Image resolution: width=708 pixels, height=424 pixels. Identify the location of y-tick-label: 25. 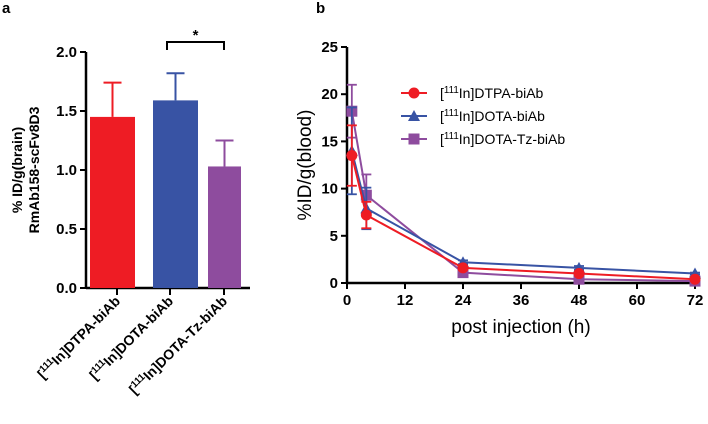
(329, 47).